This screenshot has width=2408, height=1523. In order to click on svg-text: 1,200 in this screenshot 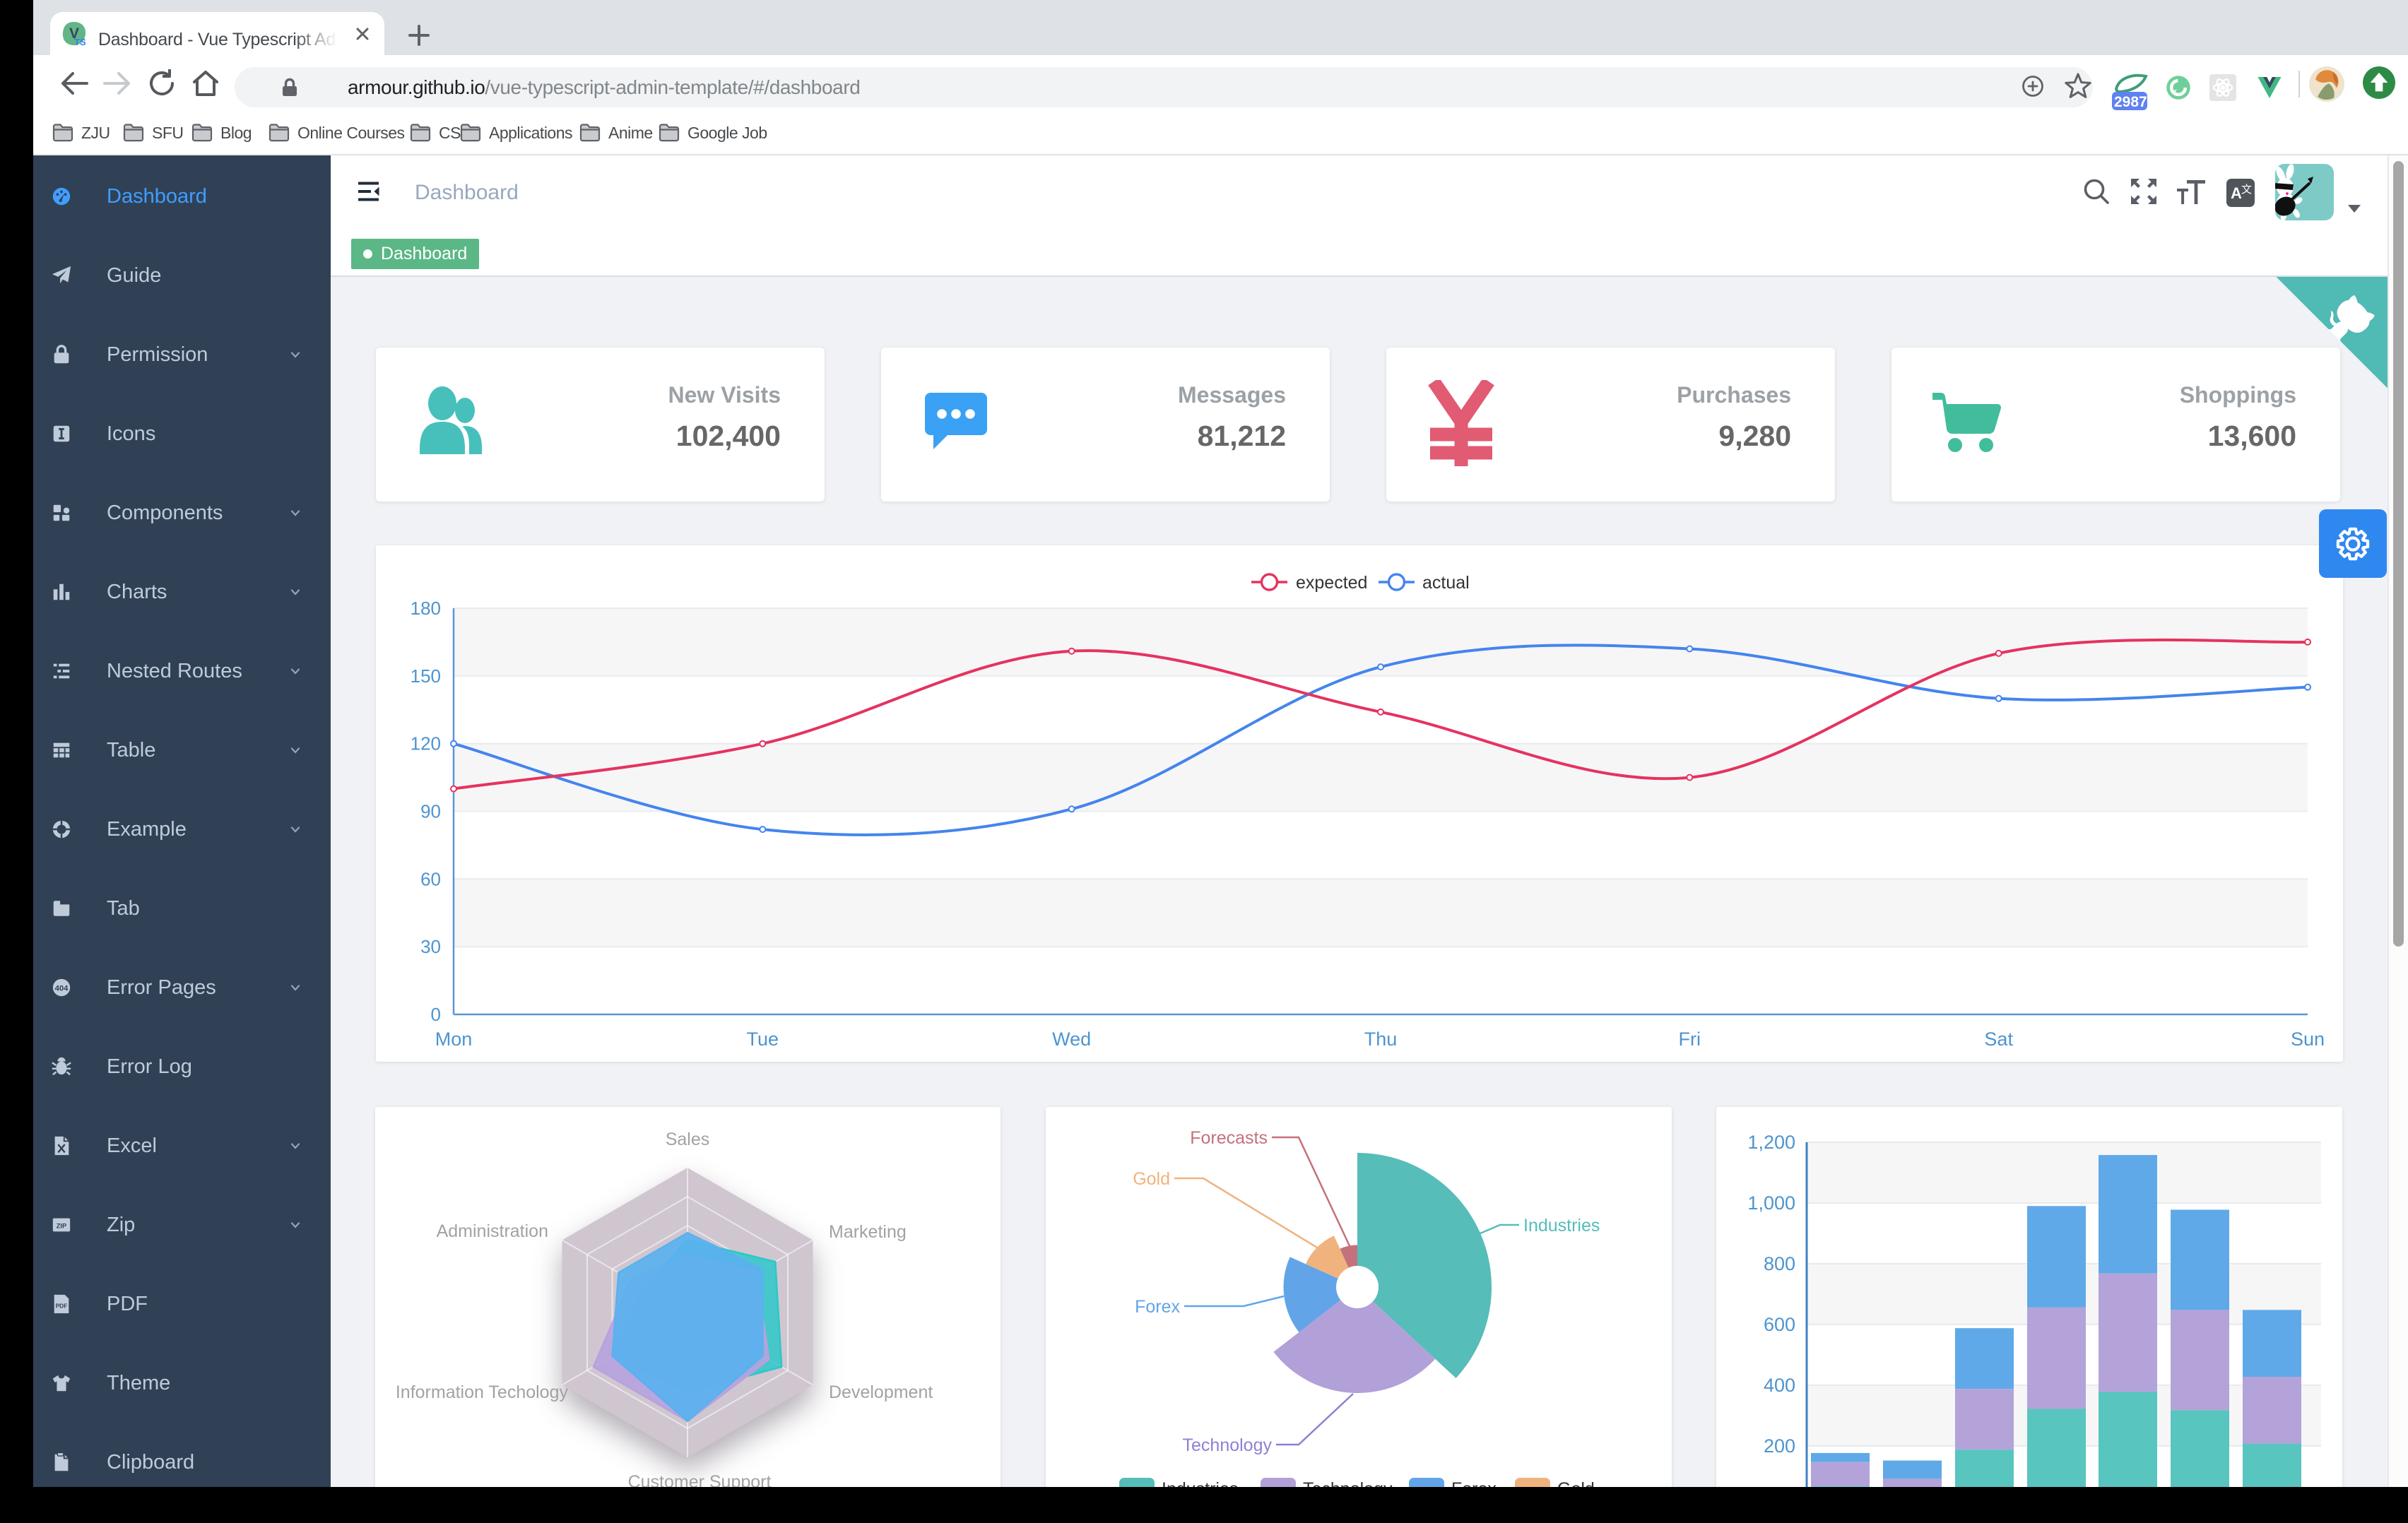, I will do `click(1771, 1142)`.